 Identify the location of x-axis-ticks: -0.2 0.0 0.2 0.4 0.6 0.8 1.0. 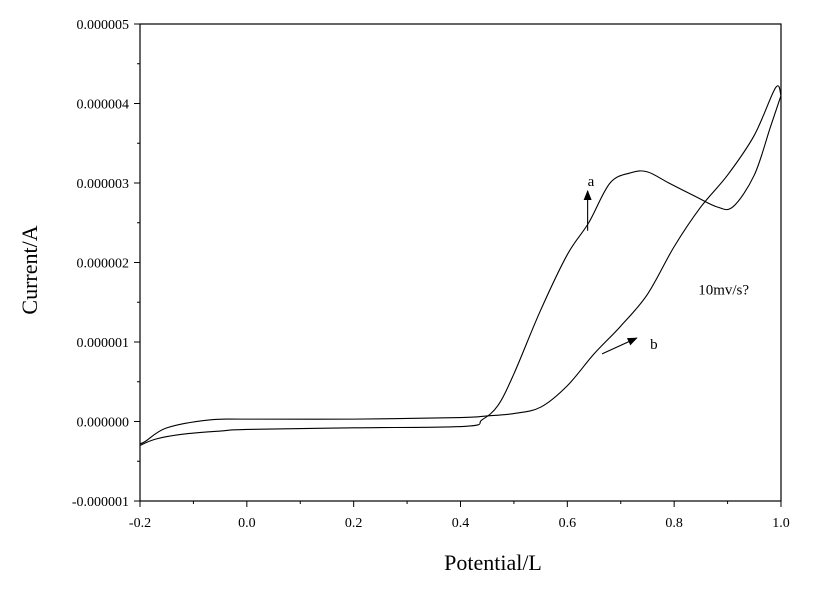
(459, 516).